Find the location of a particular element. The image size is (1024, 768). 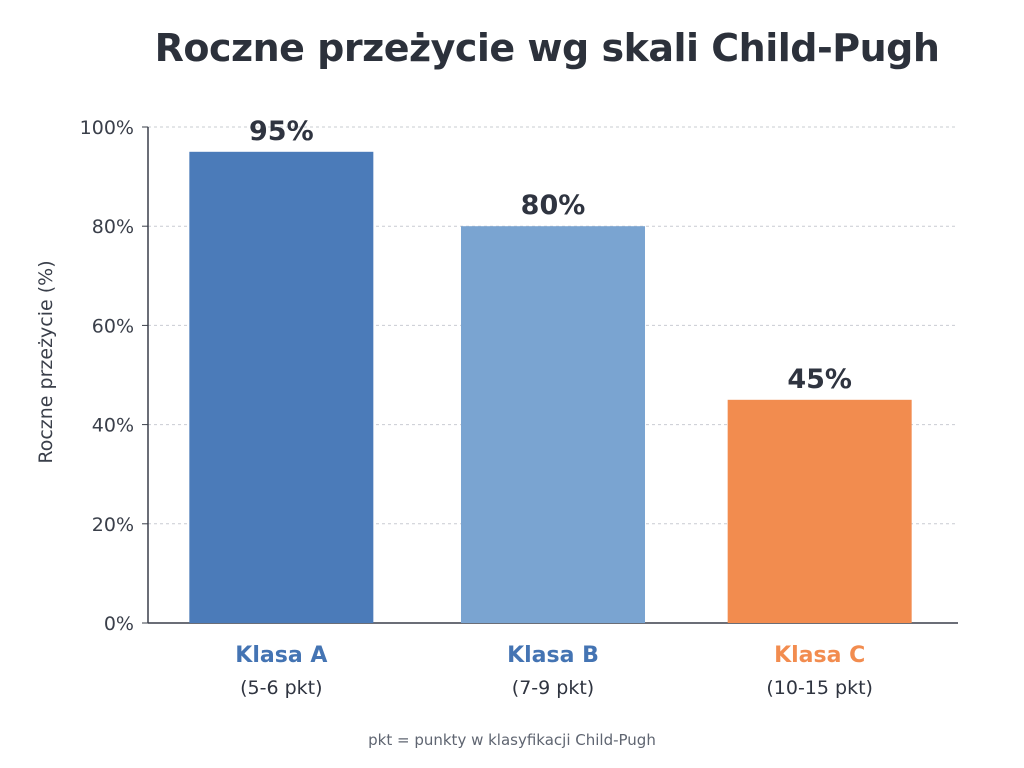

y-tick-label: 20% is located at coordinates (113, 525).